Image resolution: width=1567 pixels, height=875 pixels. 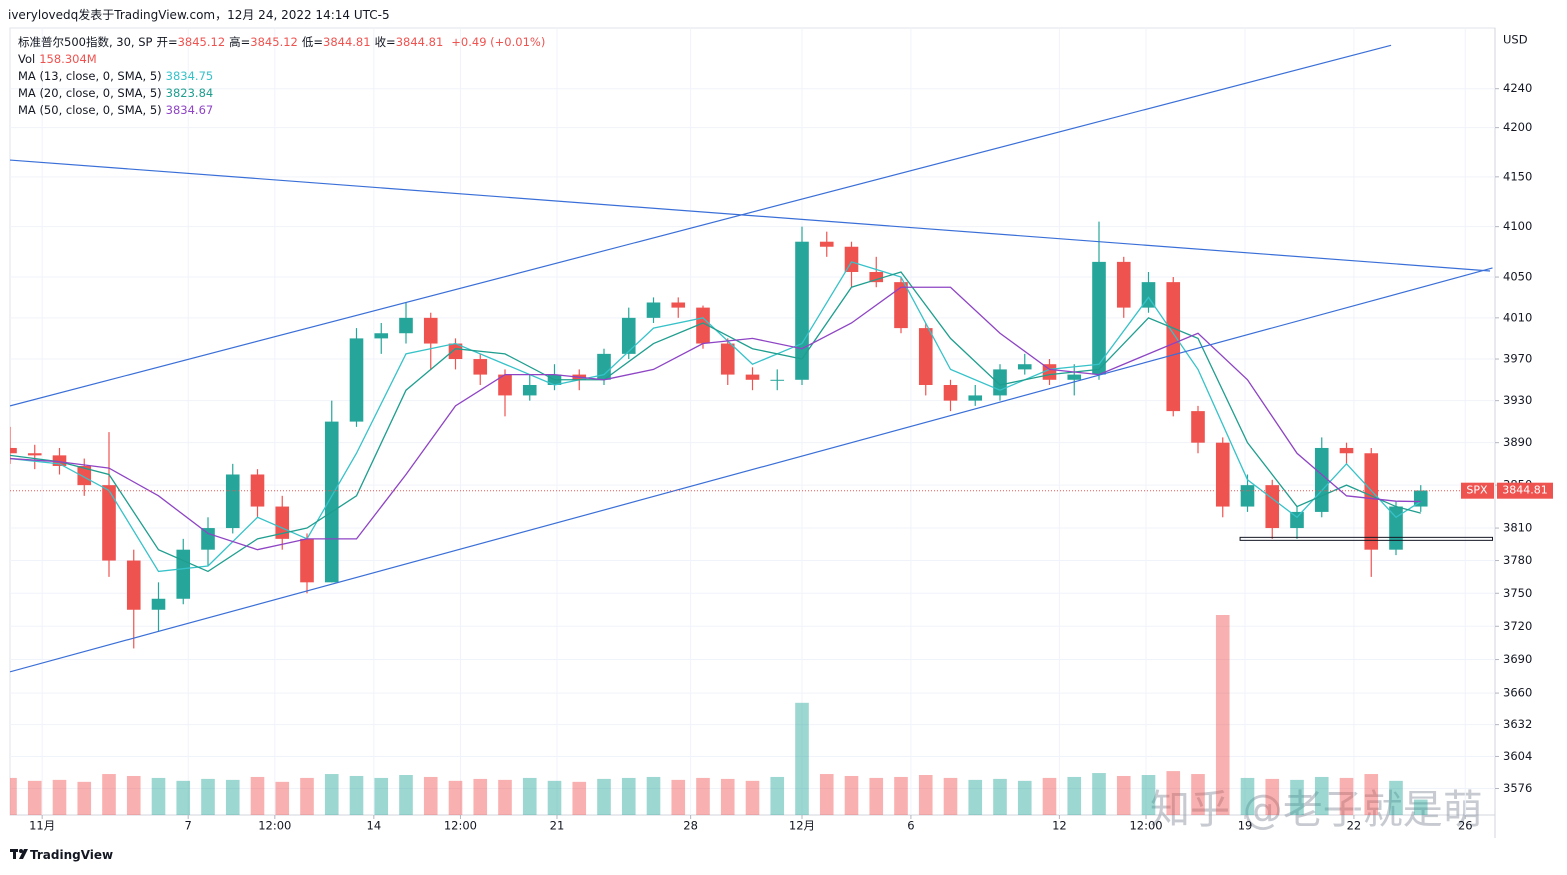 What do you see at coordinates (189, 93) in the screenshot?
I see `ma-value: 3823.84` at bounding box center [189, 93].